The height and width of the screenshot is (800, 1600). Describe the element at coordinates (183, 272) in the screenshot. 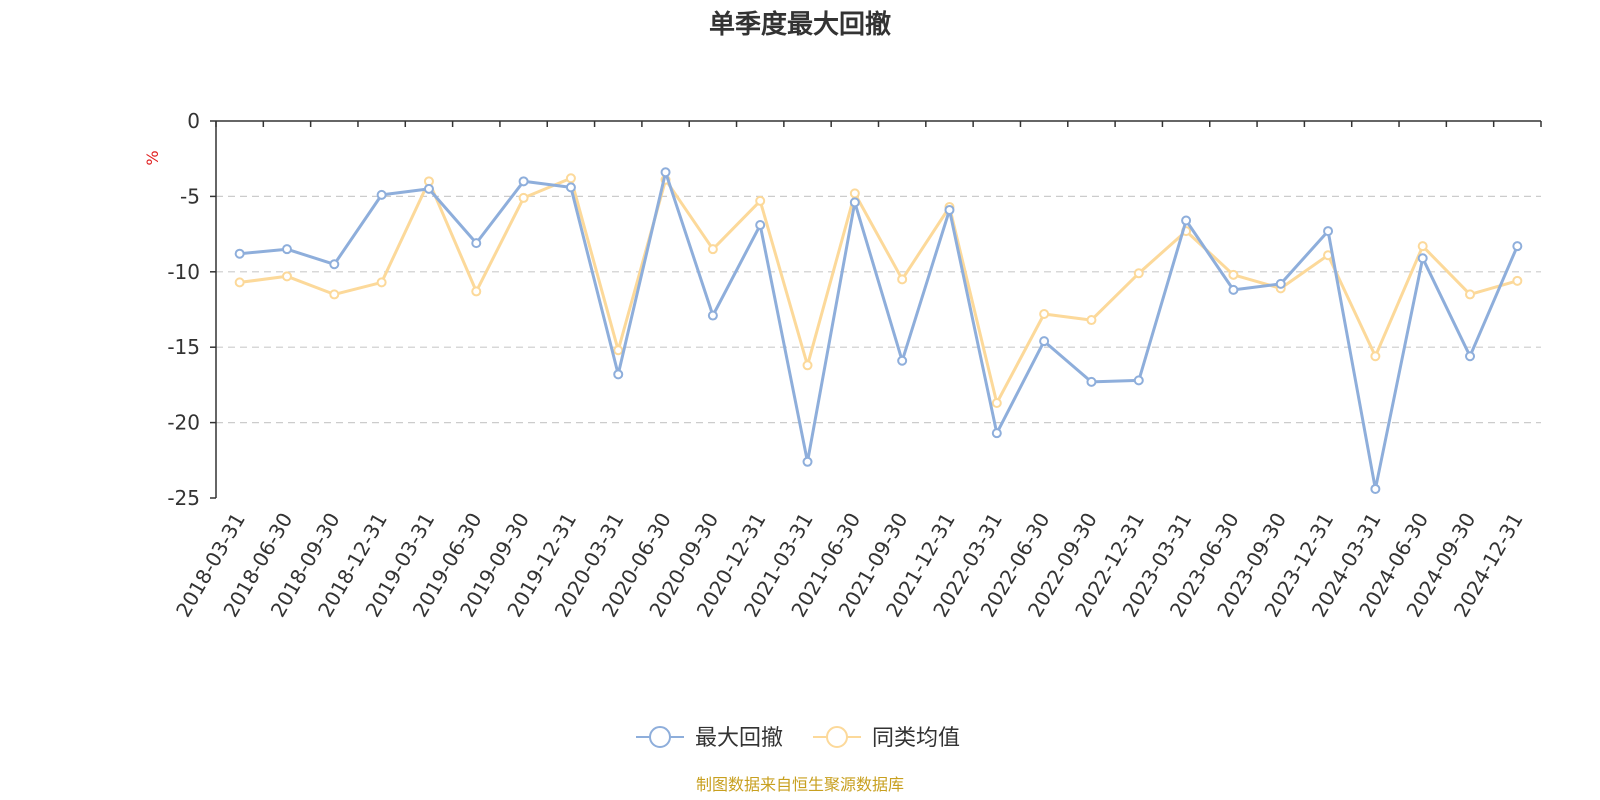

I see `y-tick-label: -10` at that location.